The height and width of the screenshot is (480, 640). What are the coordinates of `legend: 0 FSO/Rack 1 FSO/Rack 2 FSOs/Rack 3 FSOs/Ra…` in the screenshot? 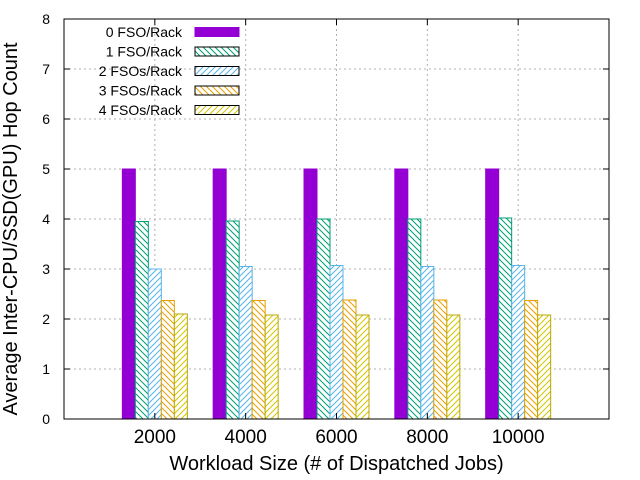 It's located at (169, 71).